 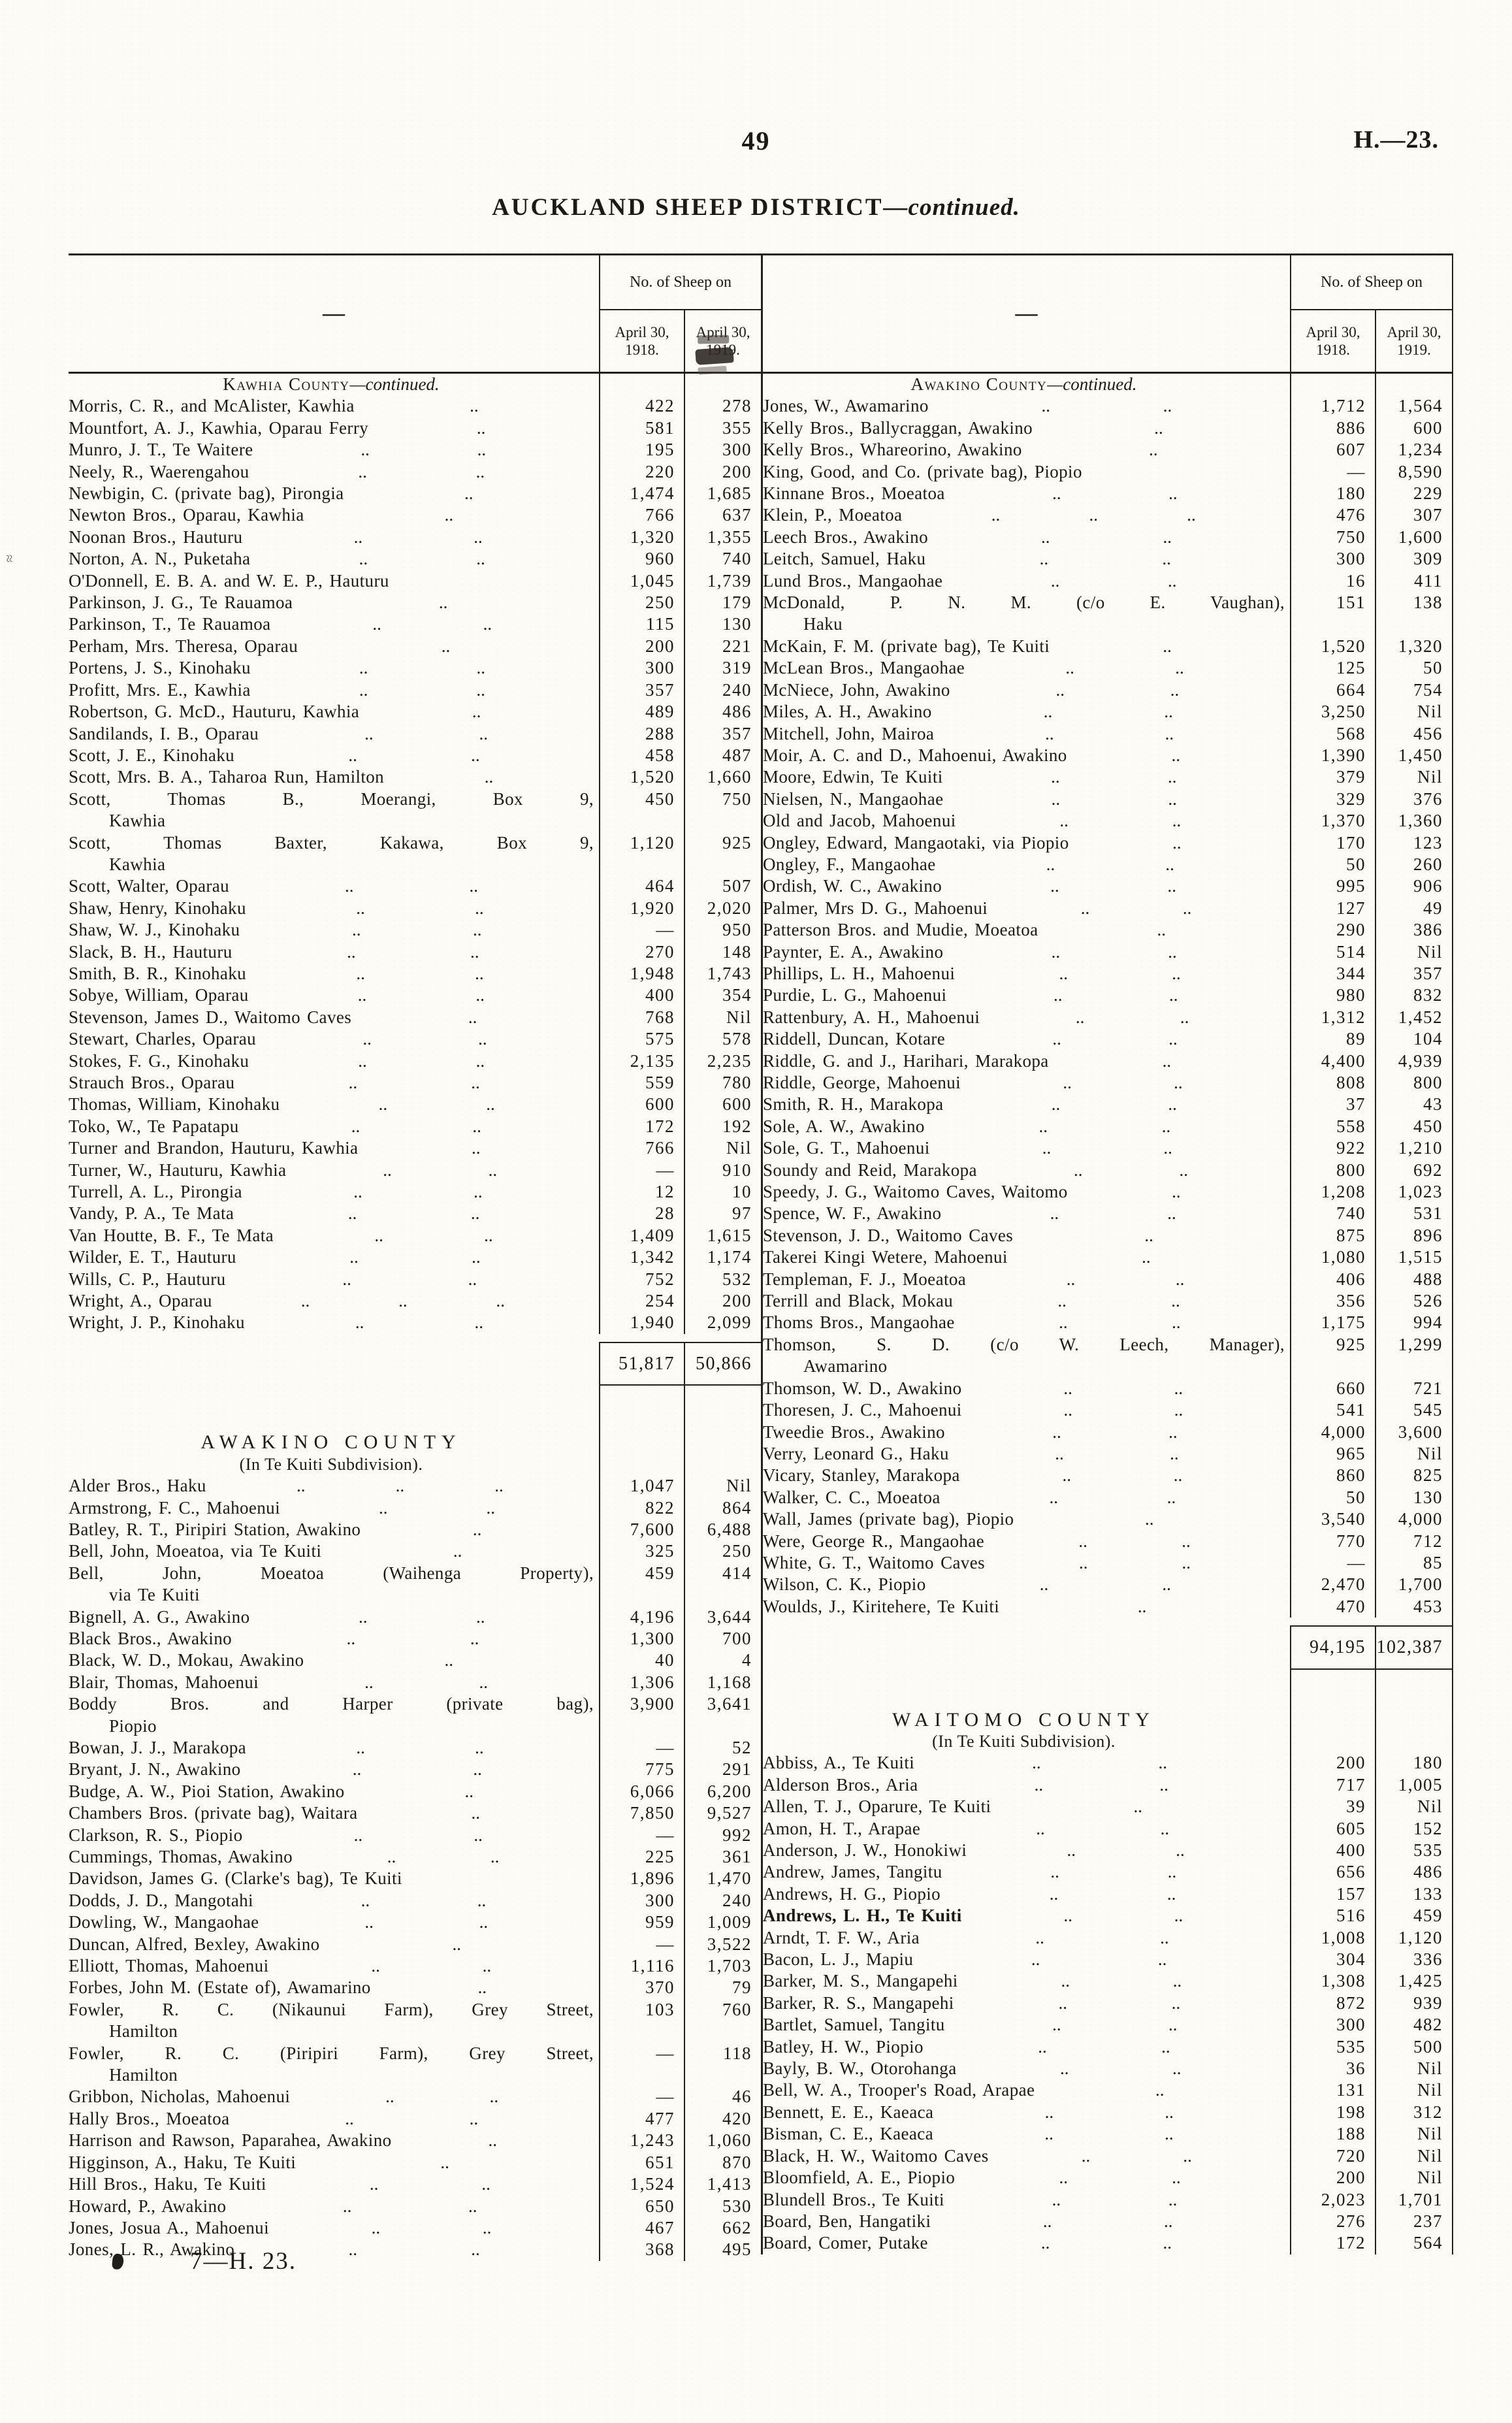 I want to click on sheep-1919: 46, so click(x=722, y=2097).